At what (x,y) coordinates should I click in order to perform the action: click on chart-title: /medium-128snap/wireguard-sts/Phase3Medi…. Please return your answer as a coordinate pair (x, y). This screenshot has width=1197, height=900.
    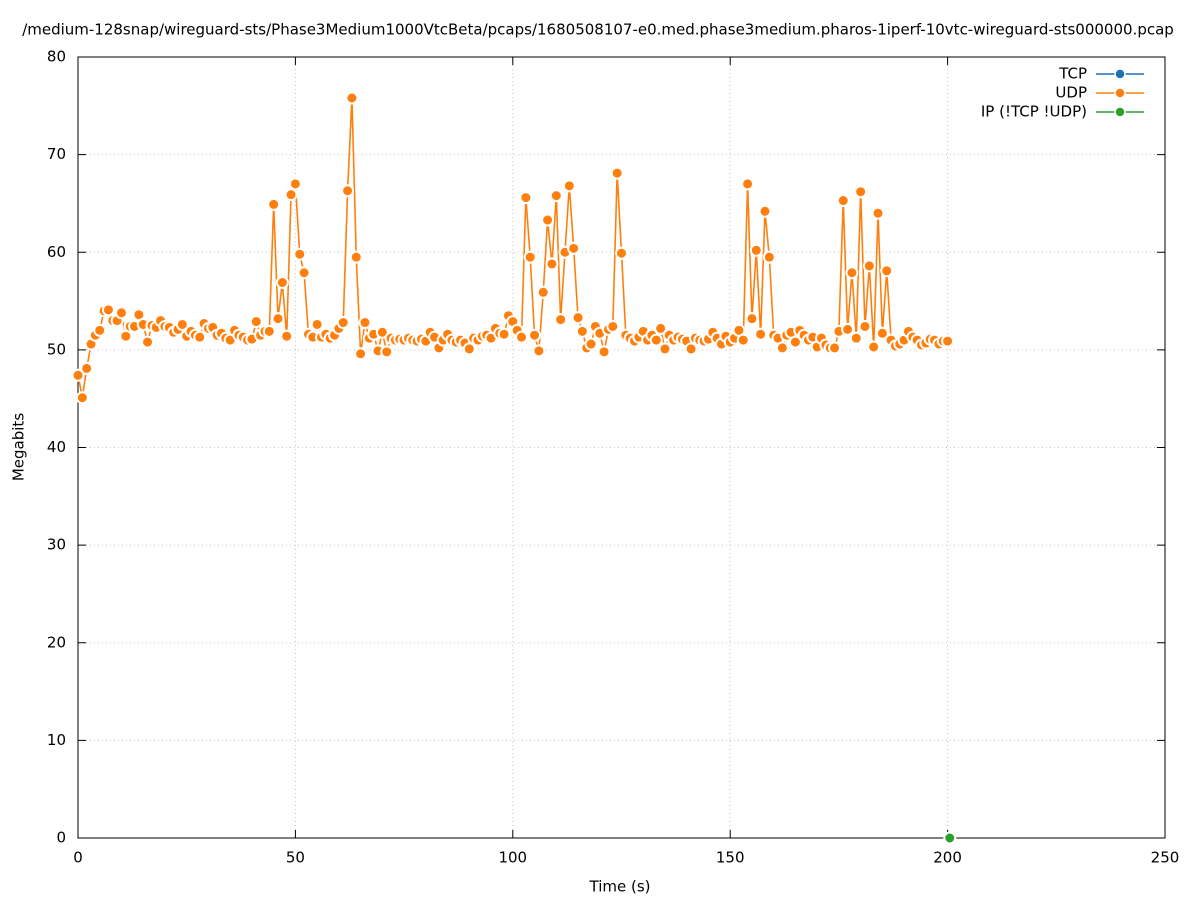
    Looking at the image, I should click on (598, 30).